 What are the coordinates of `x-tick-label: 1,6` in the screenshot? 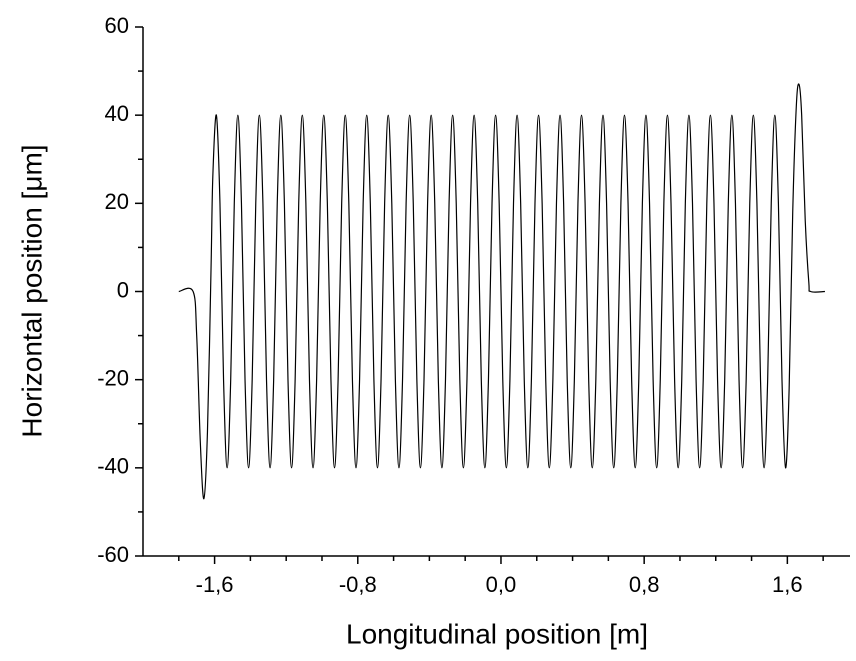 It's located at (787, 584).